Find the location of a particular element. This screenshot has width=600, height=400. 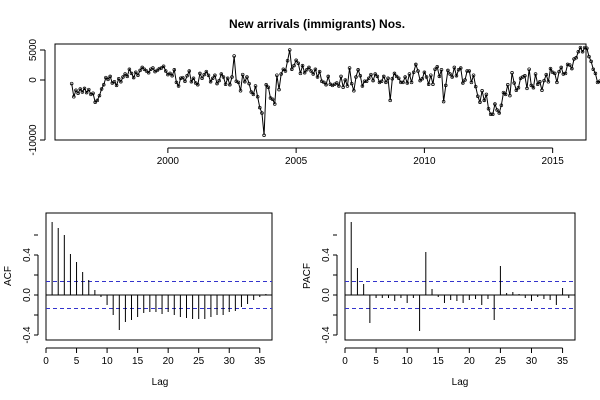

acf-x-tick-label: 20 is located at coordinates (169, 361).